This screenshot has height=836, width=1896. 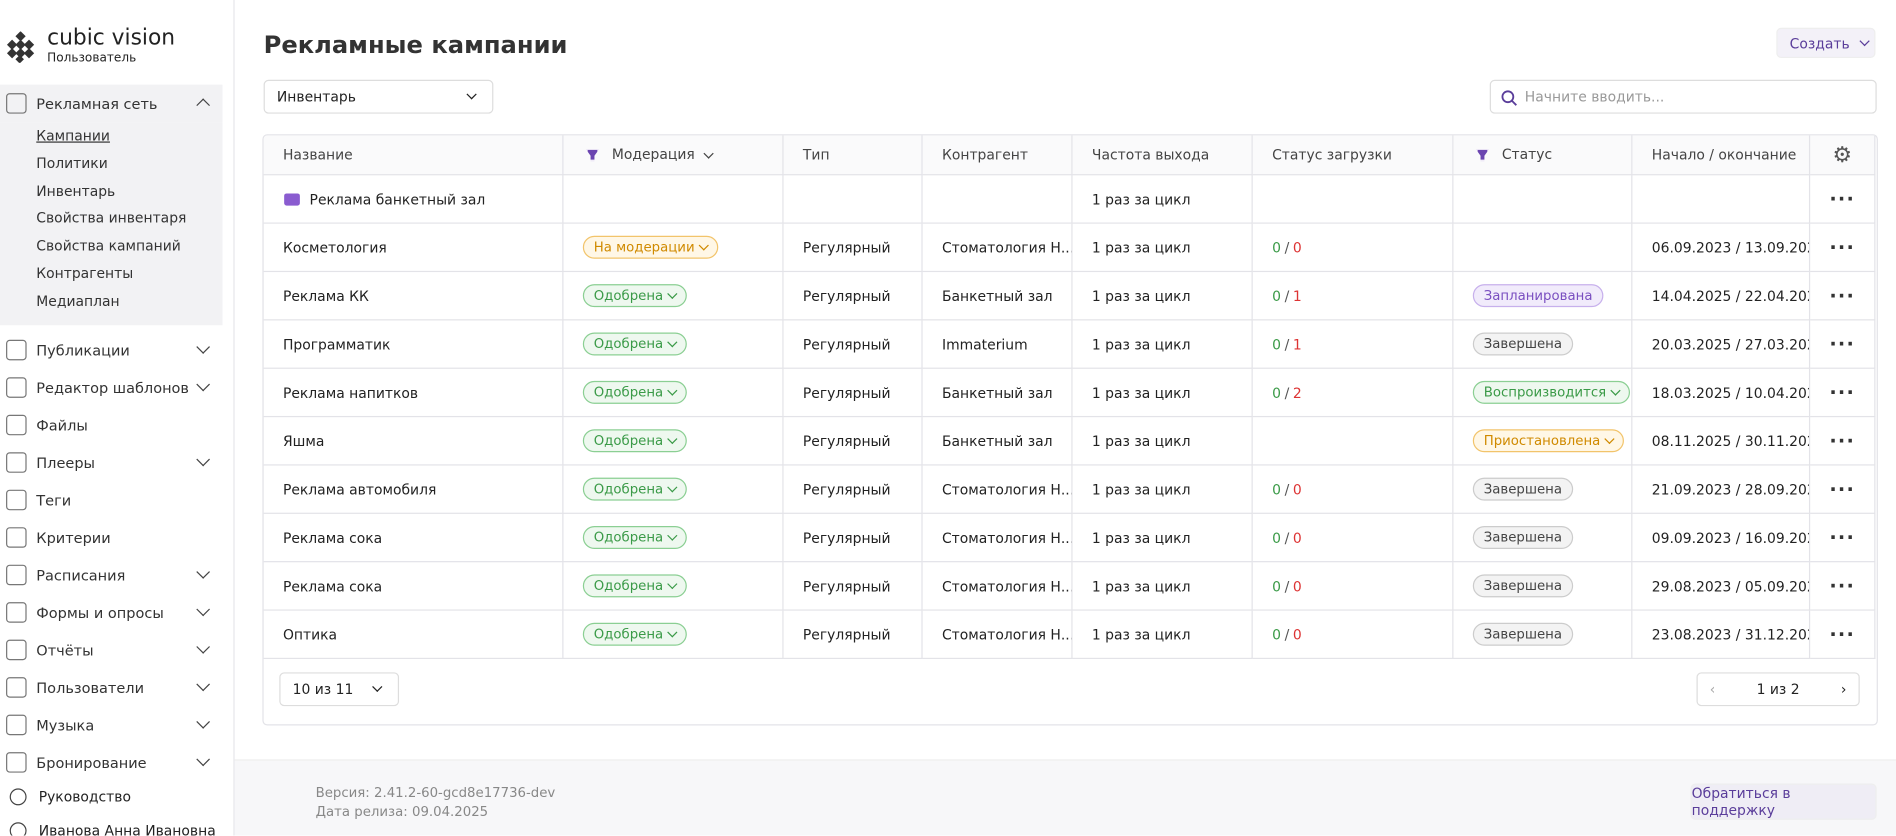 What do you see at coordinates (1712, 689) in the screenshot?
I see `prev: ‹` at bounding box center [1712, 689].